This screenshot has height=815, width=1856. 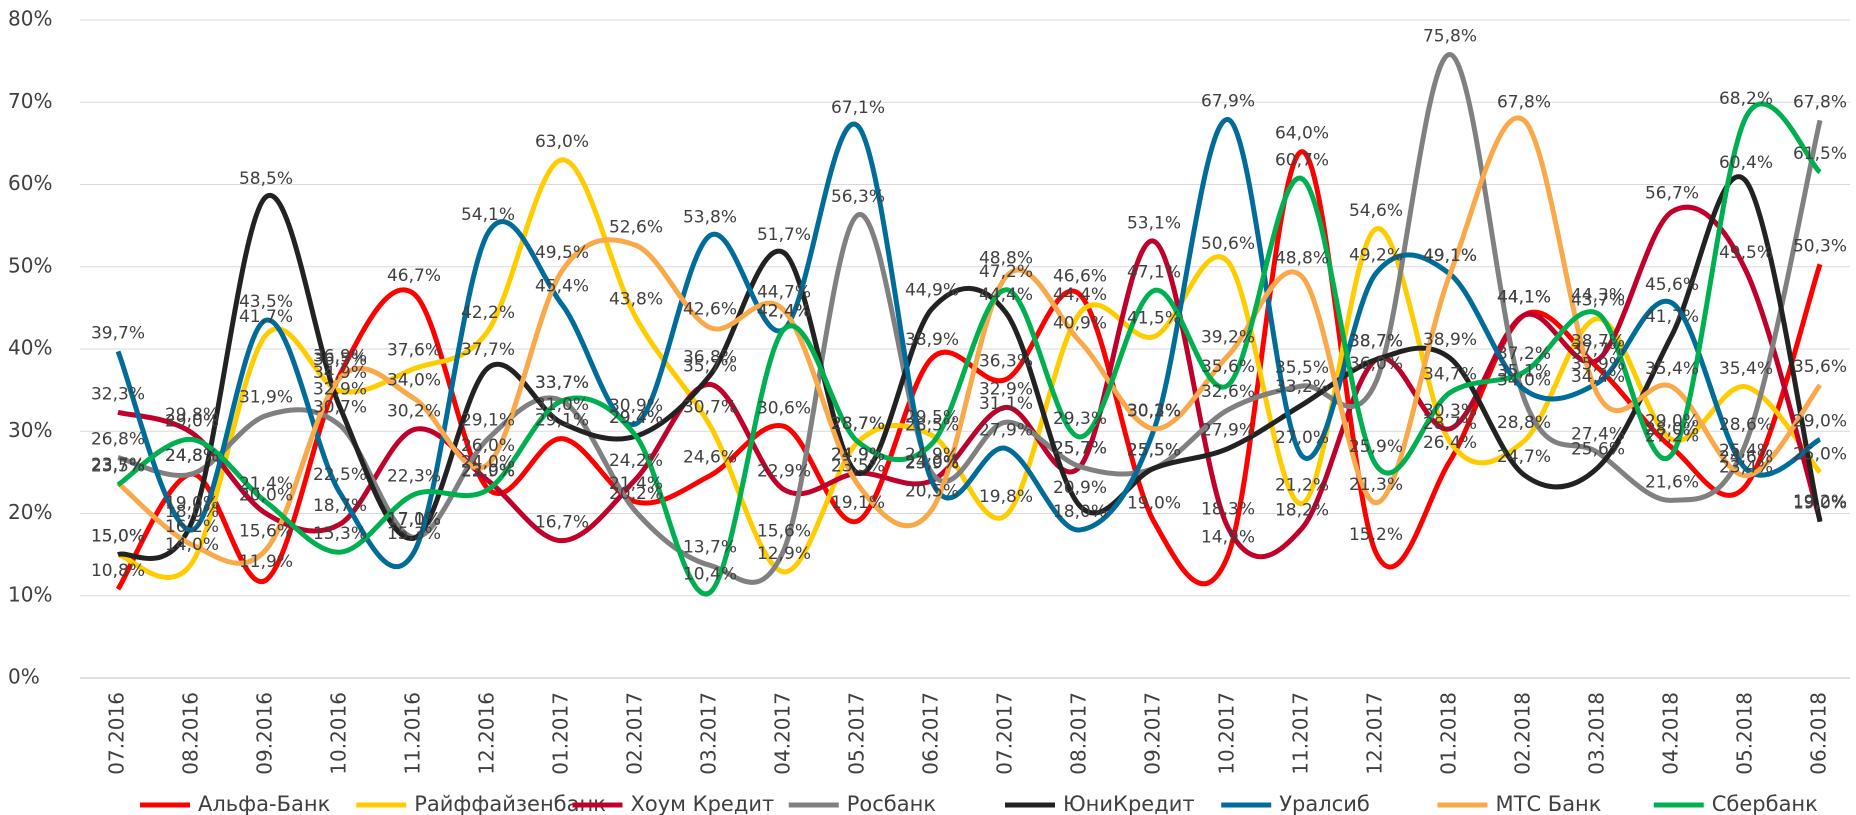 I want to click on data-label: 22,9%, so click(x=488, y=472).